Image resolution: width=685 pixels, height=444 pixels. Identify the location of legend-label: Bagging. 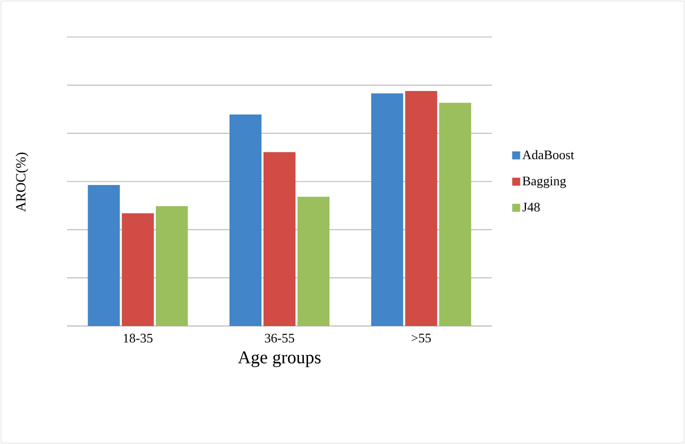
(544, 182).